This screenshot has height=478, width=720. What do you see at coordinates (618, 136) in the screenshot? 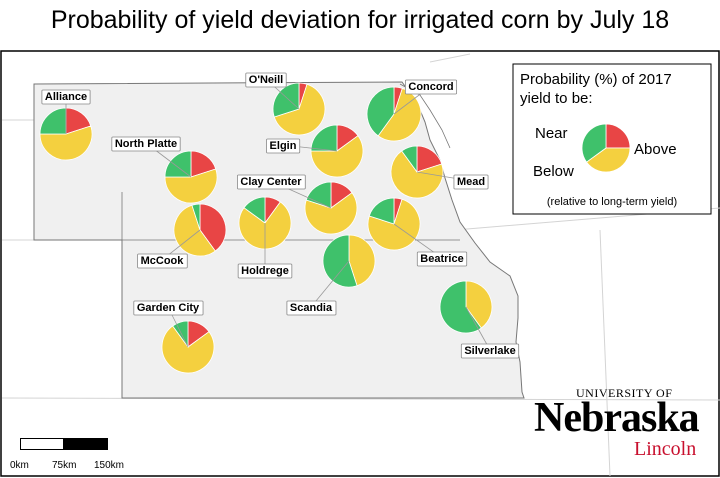
I see `legend-pie-below-slice` at bounding box center [618, 136].